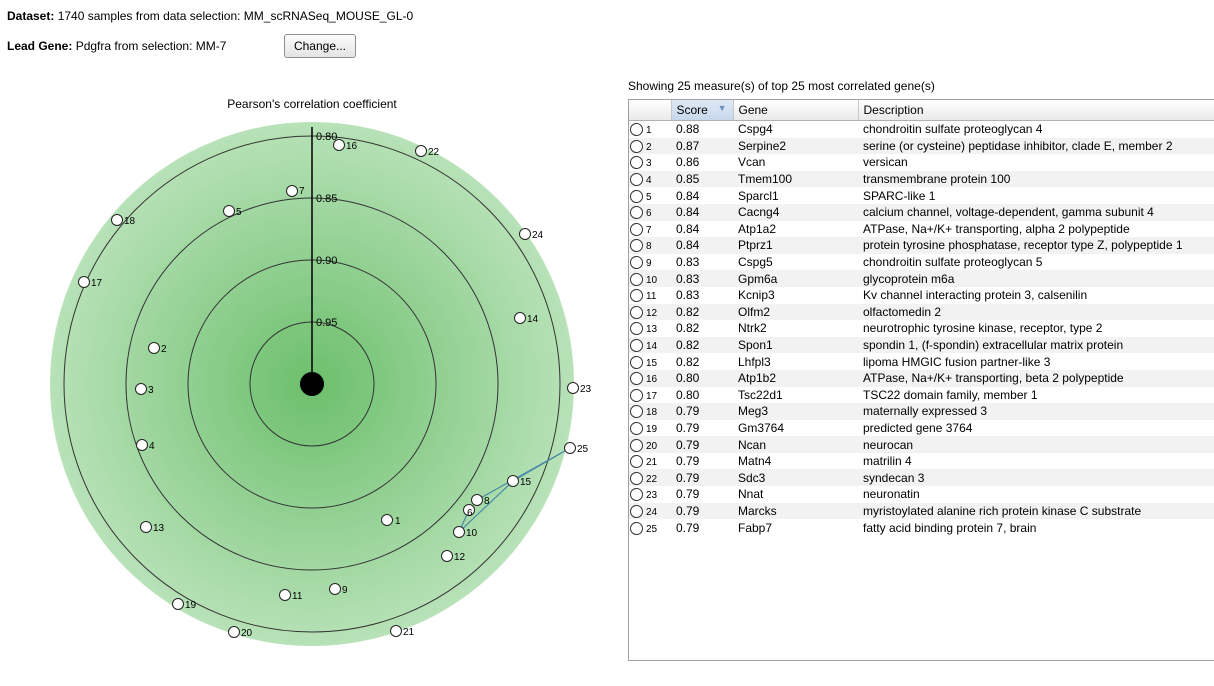  I want to click on gene-column-header: Gene, so click(796, 110).